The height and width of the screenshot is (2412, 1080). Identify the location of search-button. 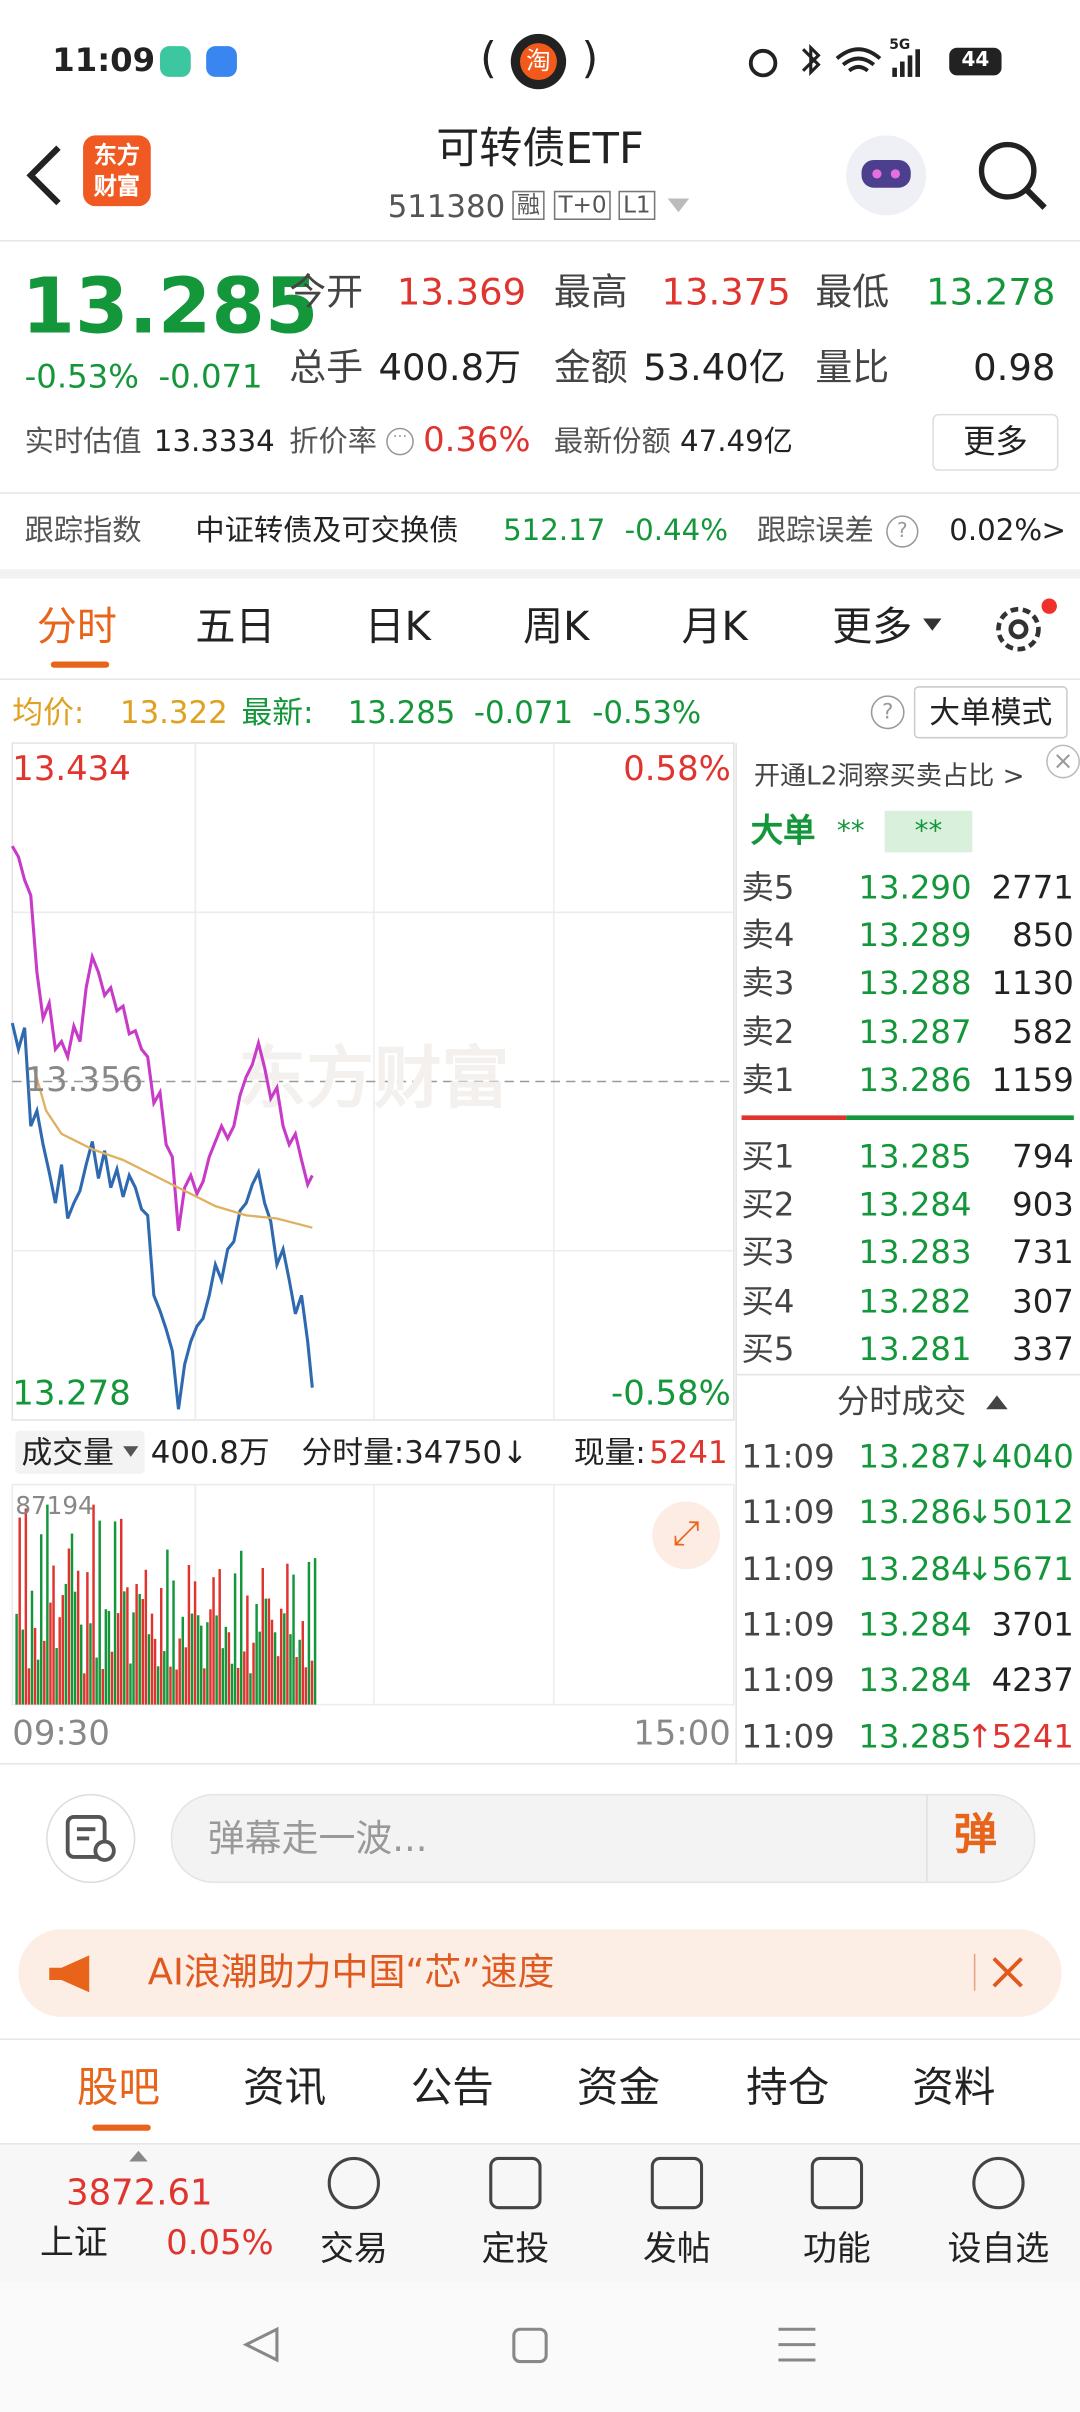
(1012, 175).